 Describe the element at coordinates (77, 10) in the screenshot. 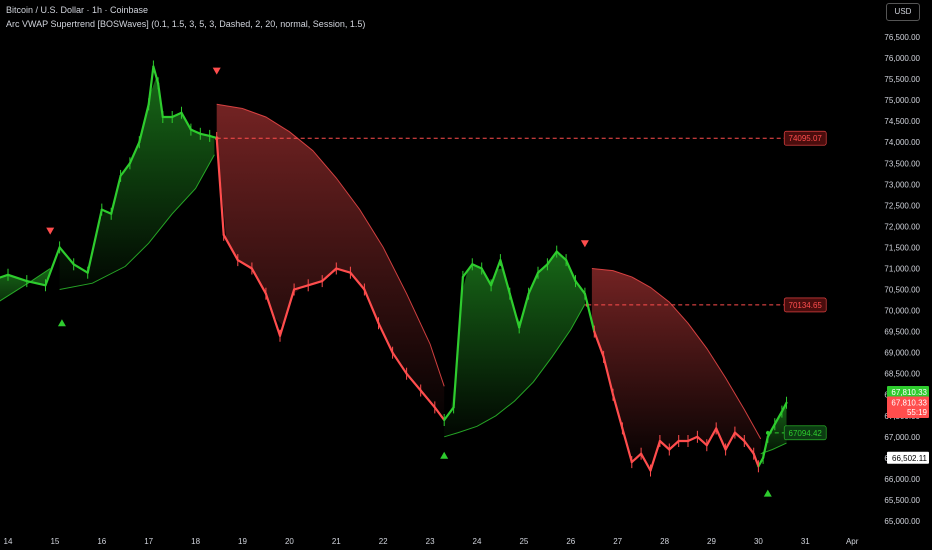

I see `symbol-title: Bitcoin / U.S. Dollar · 1h · Coinbase` at that location.